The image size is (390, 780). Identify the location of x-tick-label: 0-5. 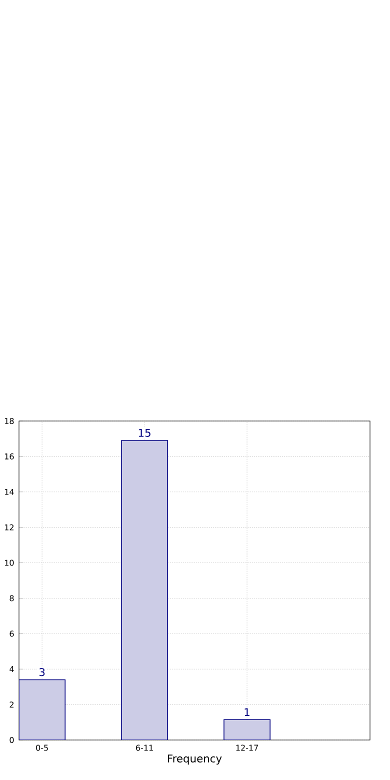
(42, 747).